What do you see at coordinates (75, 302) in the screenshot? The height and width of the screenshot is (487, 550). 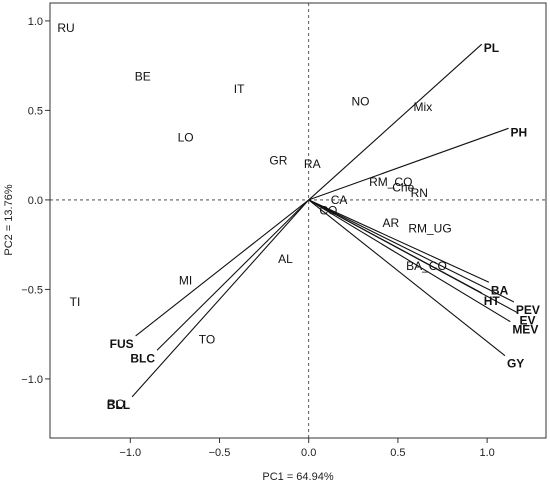 I see `observation-label: TI` at bounding box center [75, 302].